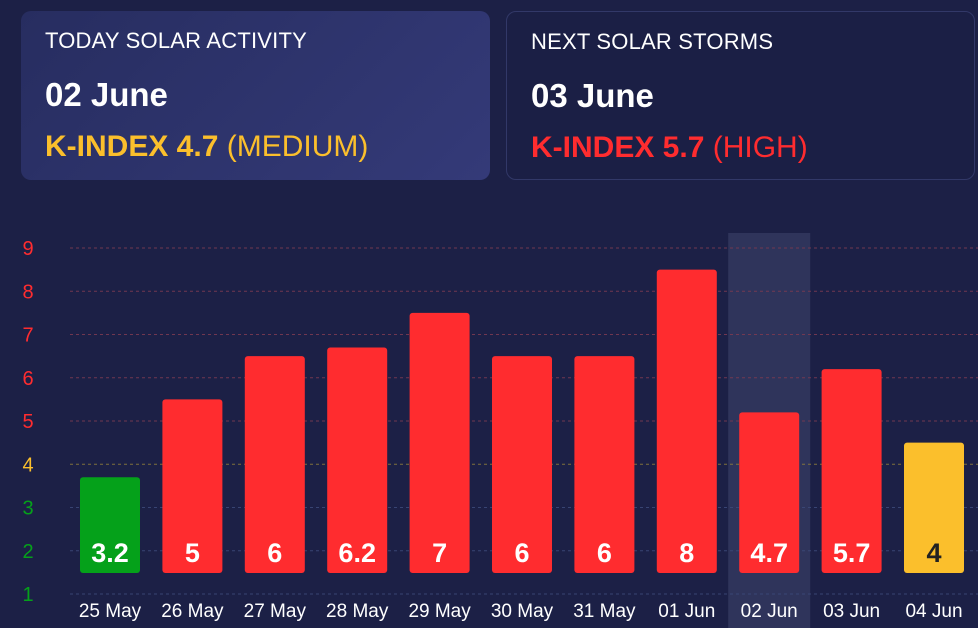 The image size is (978, 628). I want to click on y-tick-label: 3, so click(27, 509).